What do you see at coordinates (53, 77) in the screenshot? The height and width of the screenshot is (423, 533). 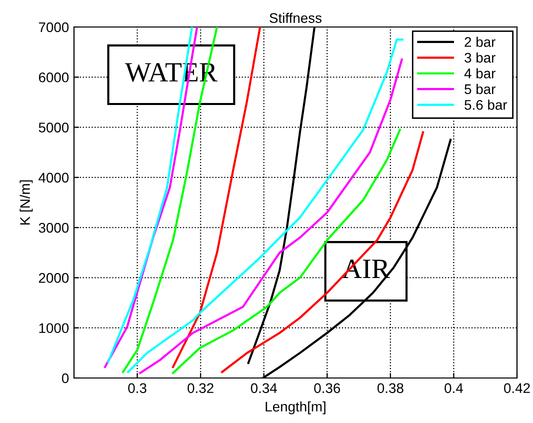 I see `y-tick-label: 6000` at bounding box center [53, 77].